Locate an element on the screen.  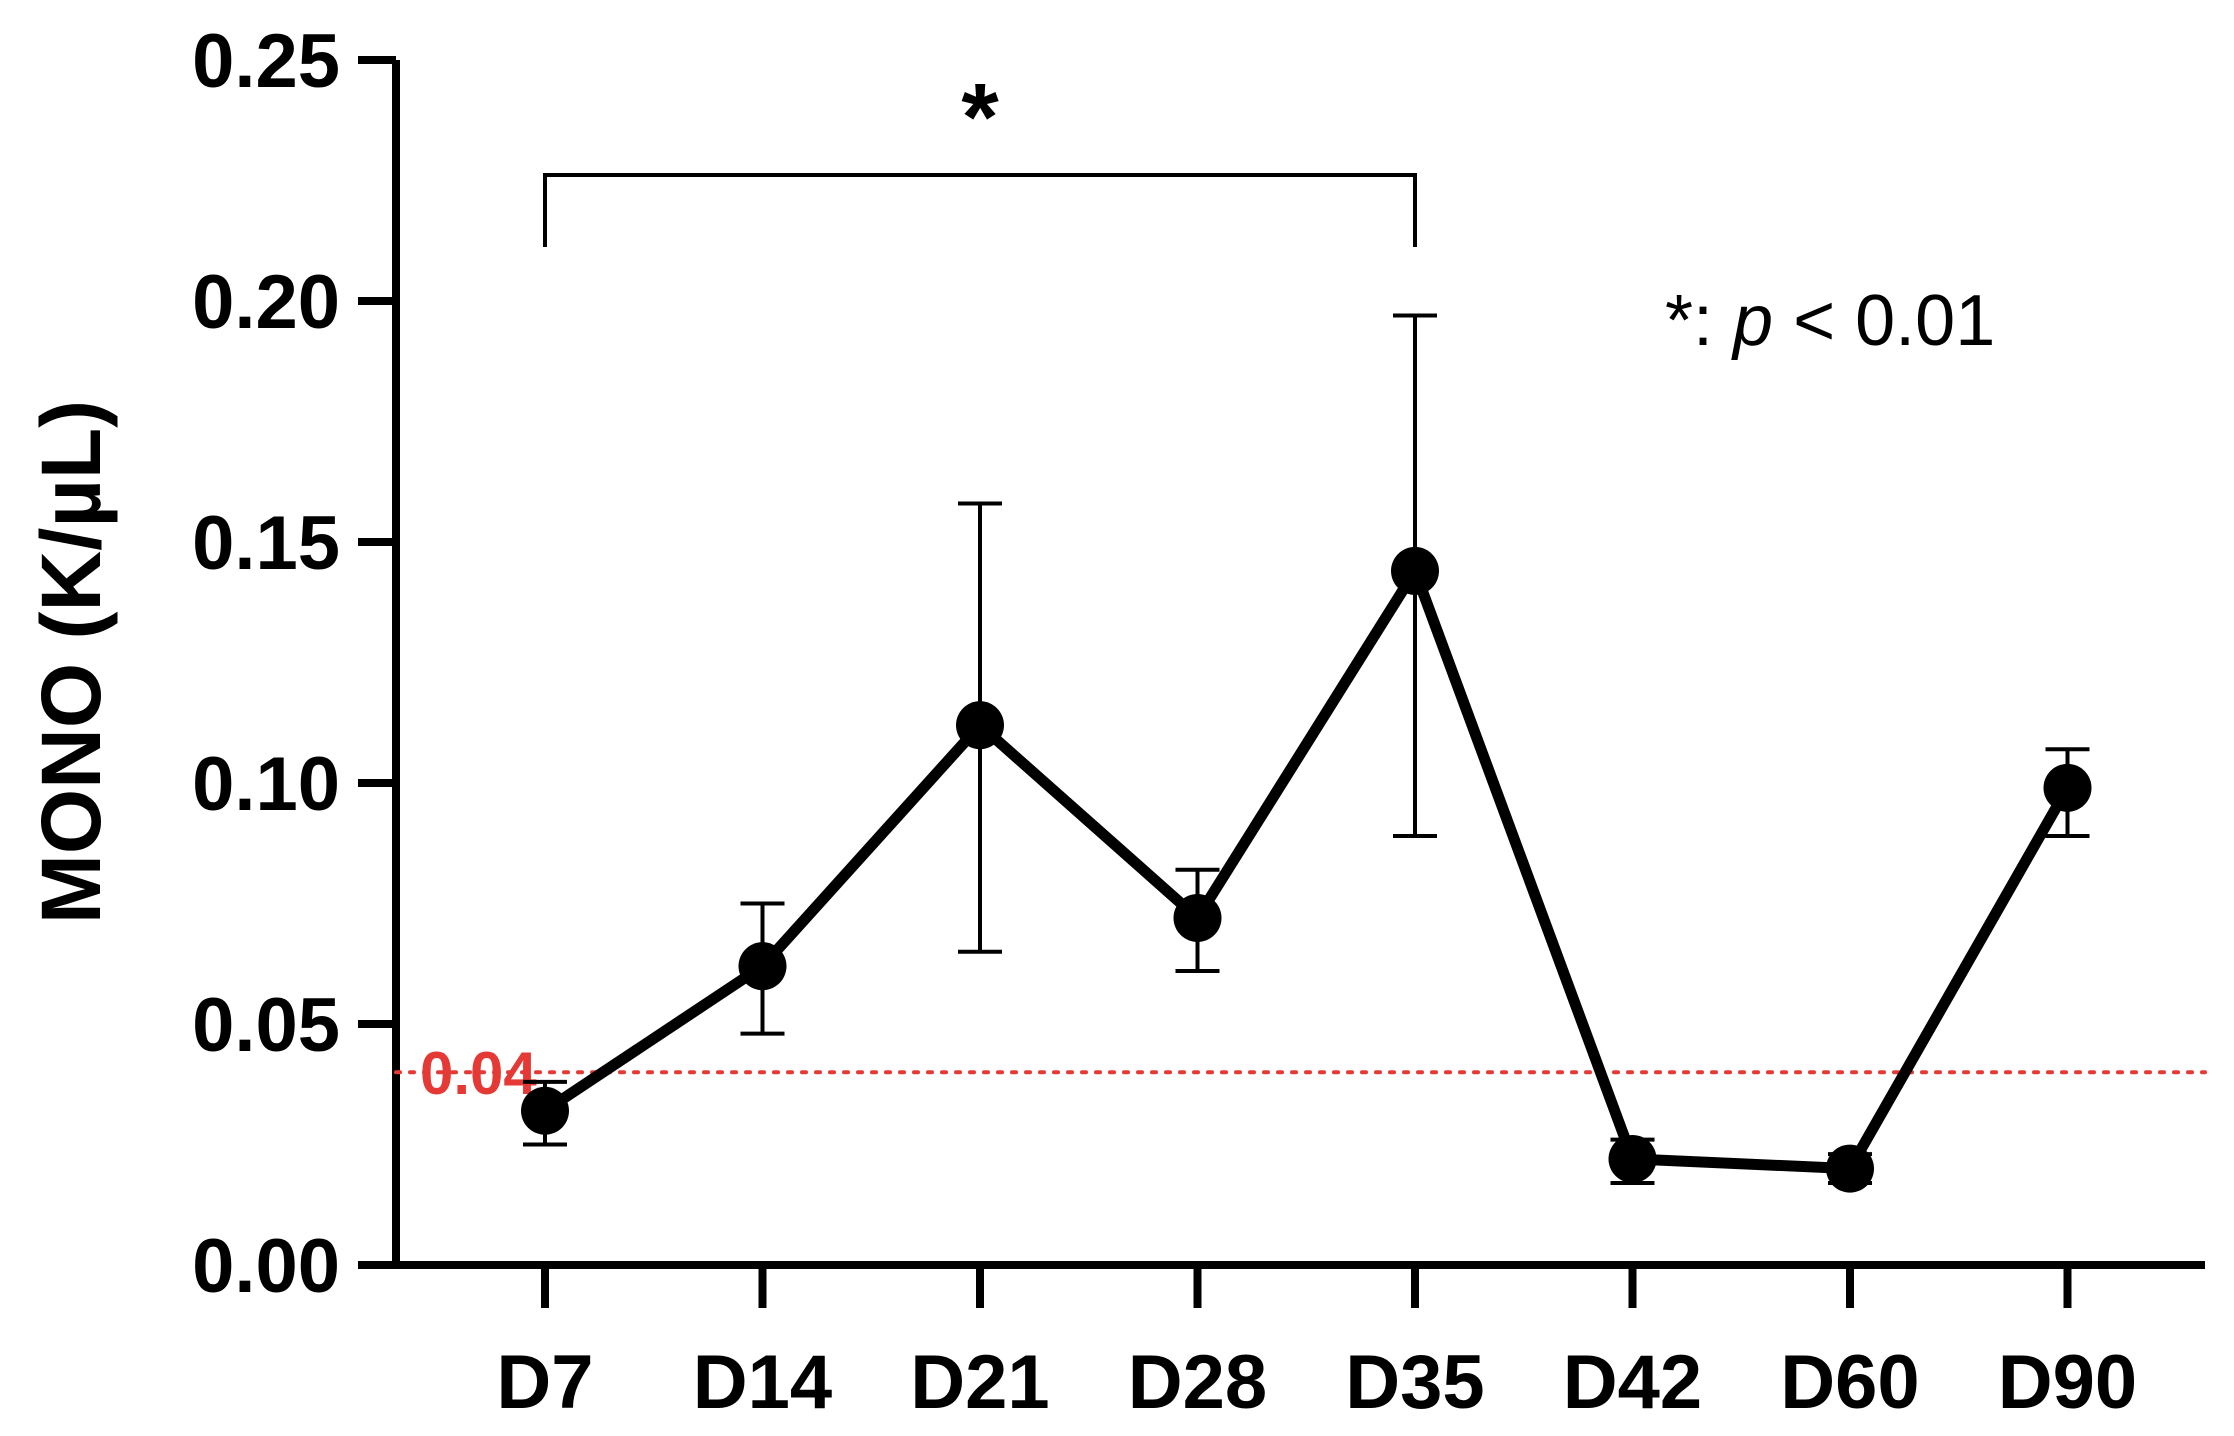
x-tick-label: D14 is located at coordinates (762, 1382).